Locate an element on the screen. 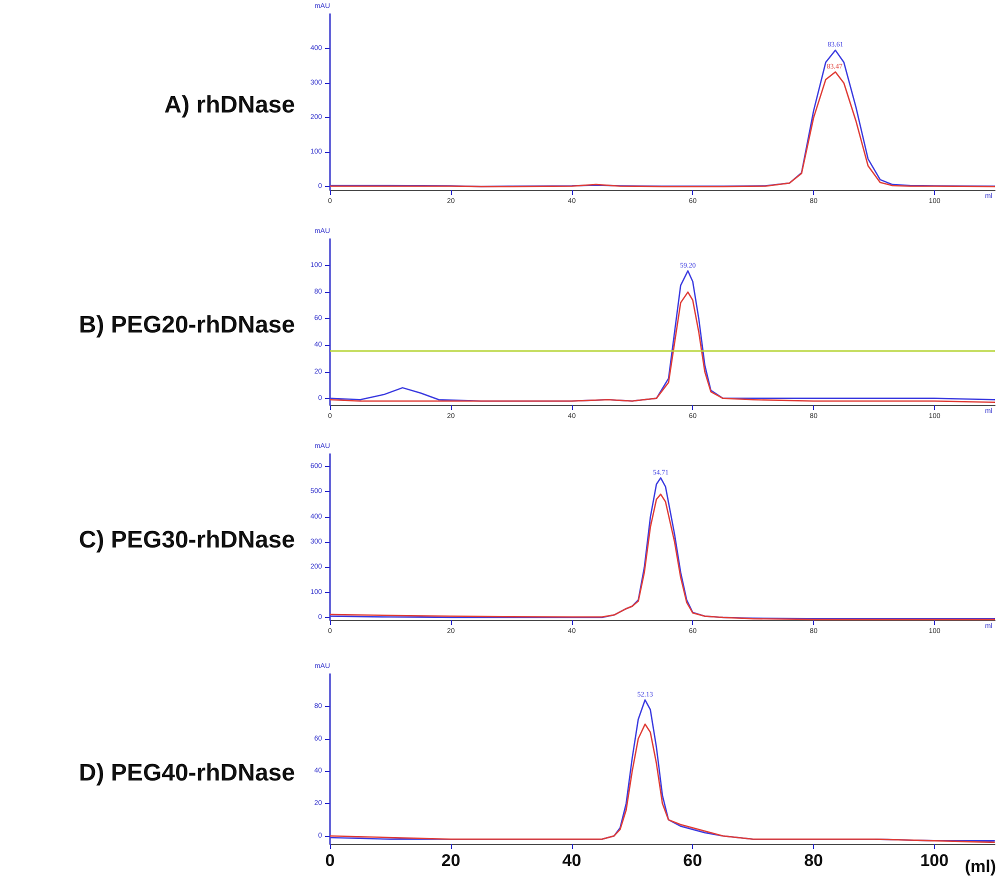 The image size is (999, 886). x-tick-label: 20 is located at coordinates (450, 860).